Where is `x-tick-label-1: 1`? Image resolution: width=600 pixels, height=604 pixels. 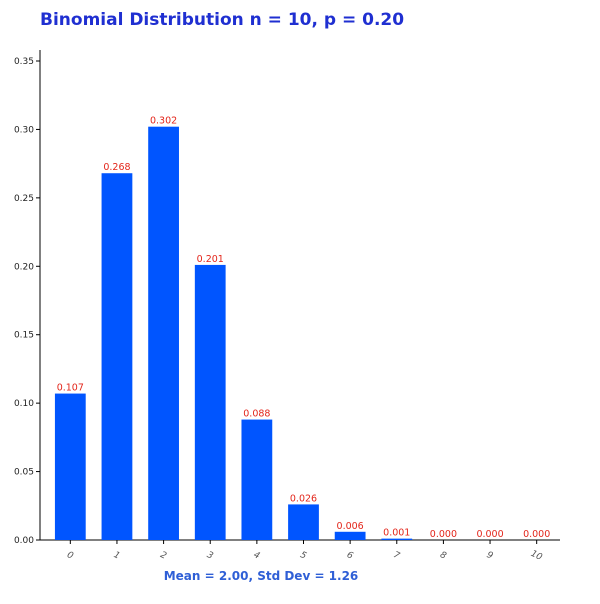 x-tick-label-1: 1 is located at coordinates (116, 555).